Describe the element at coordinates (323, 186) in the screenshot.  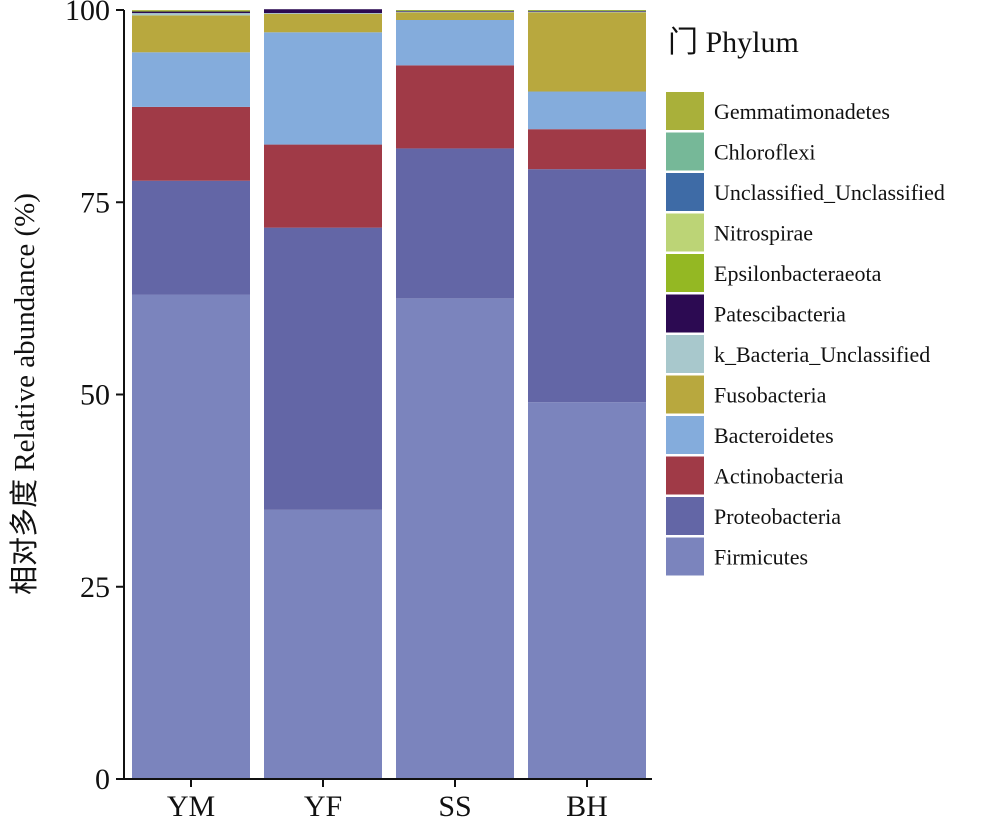
I see `bar-yf-actinobacteria` at that location.